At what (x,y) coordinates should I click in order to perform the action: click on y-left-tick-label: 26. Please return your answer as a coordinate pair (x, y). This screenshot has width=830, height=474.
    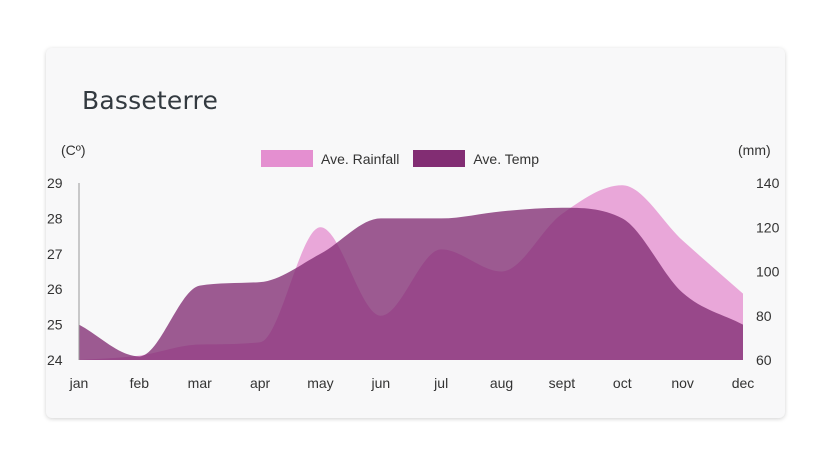
    Looking at the image, I should click on (55, 289).